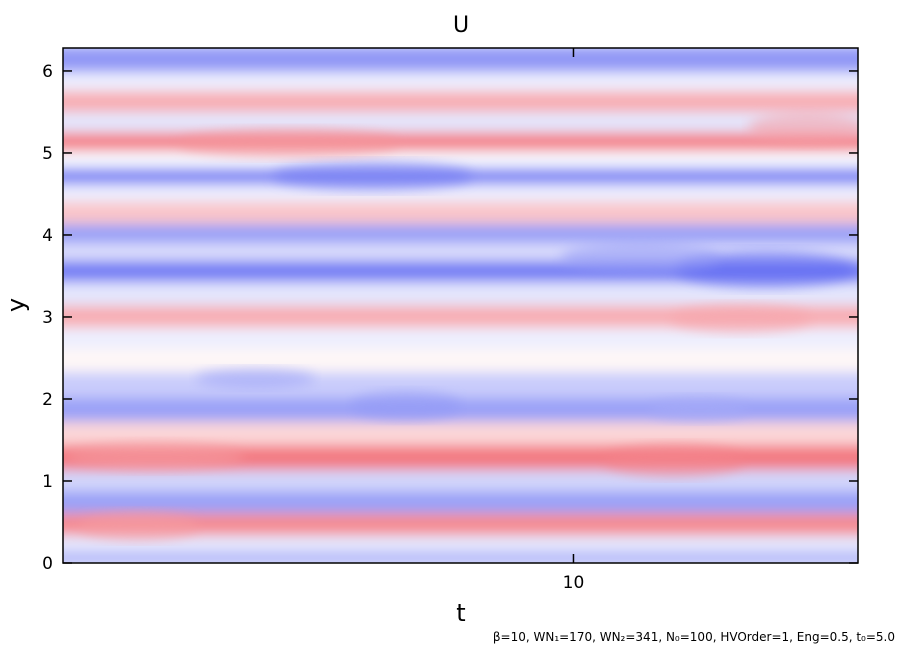 The width and height of the screenshot is (904, 654). What do you see at coordinates (47, 154) in the screenshot?
I see `y-tick-label: 5` at bounding box center [47, 154].